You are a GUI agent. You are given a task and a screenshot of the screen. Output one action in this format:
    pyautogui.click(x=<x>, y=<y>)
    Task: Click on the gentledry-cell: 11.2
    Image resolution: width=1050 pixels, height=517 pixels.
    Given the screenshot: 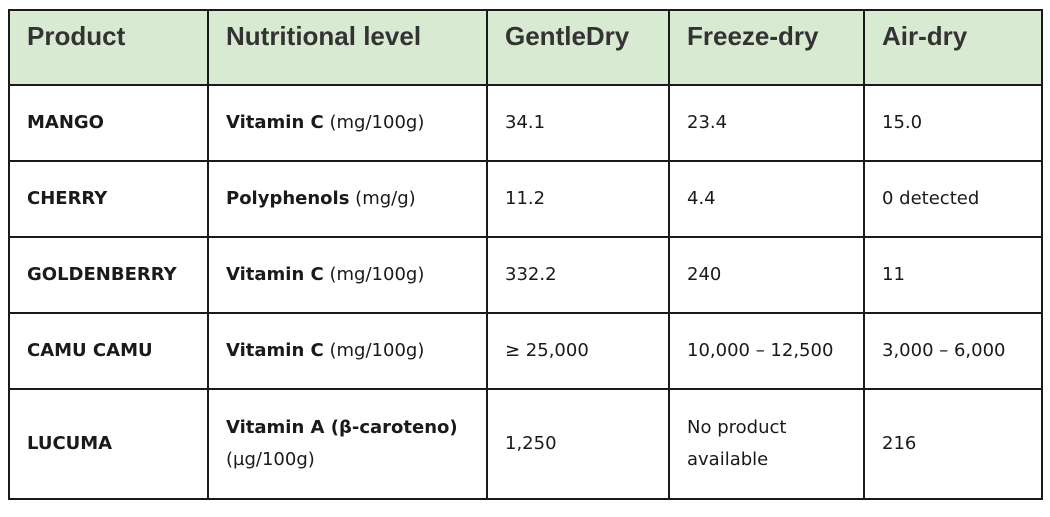 What is the action you would take?
    pyautogui.click(x=578, y=199)
    